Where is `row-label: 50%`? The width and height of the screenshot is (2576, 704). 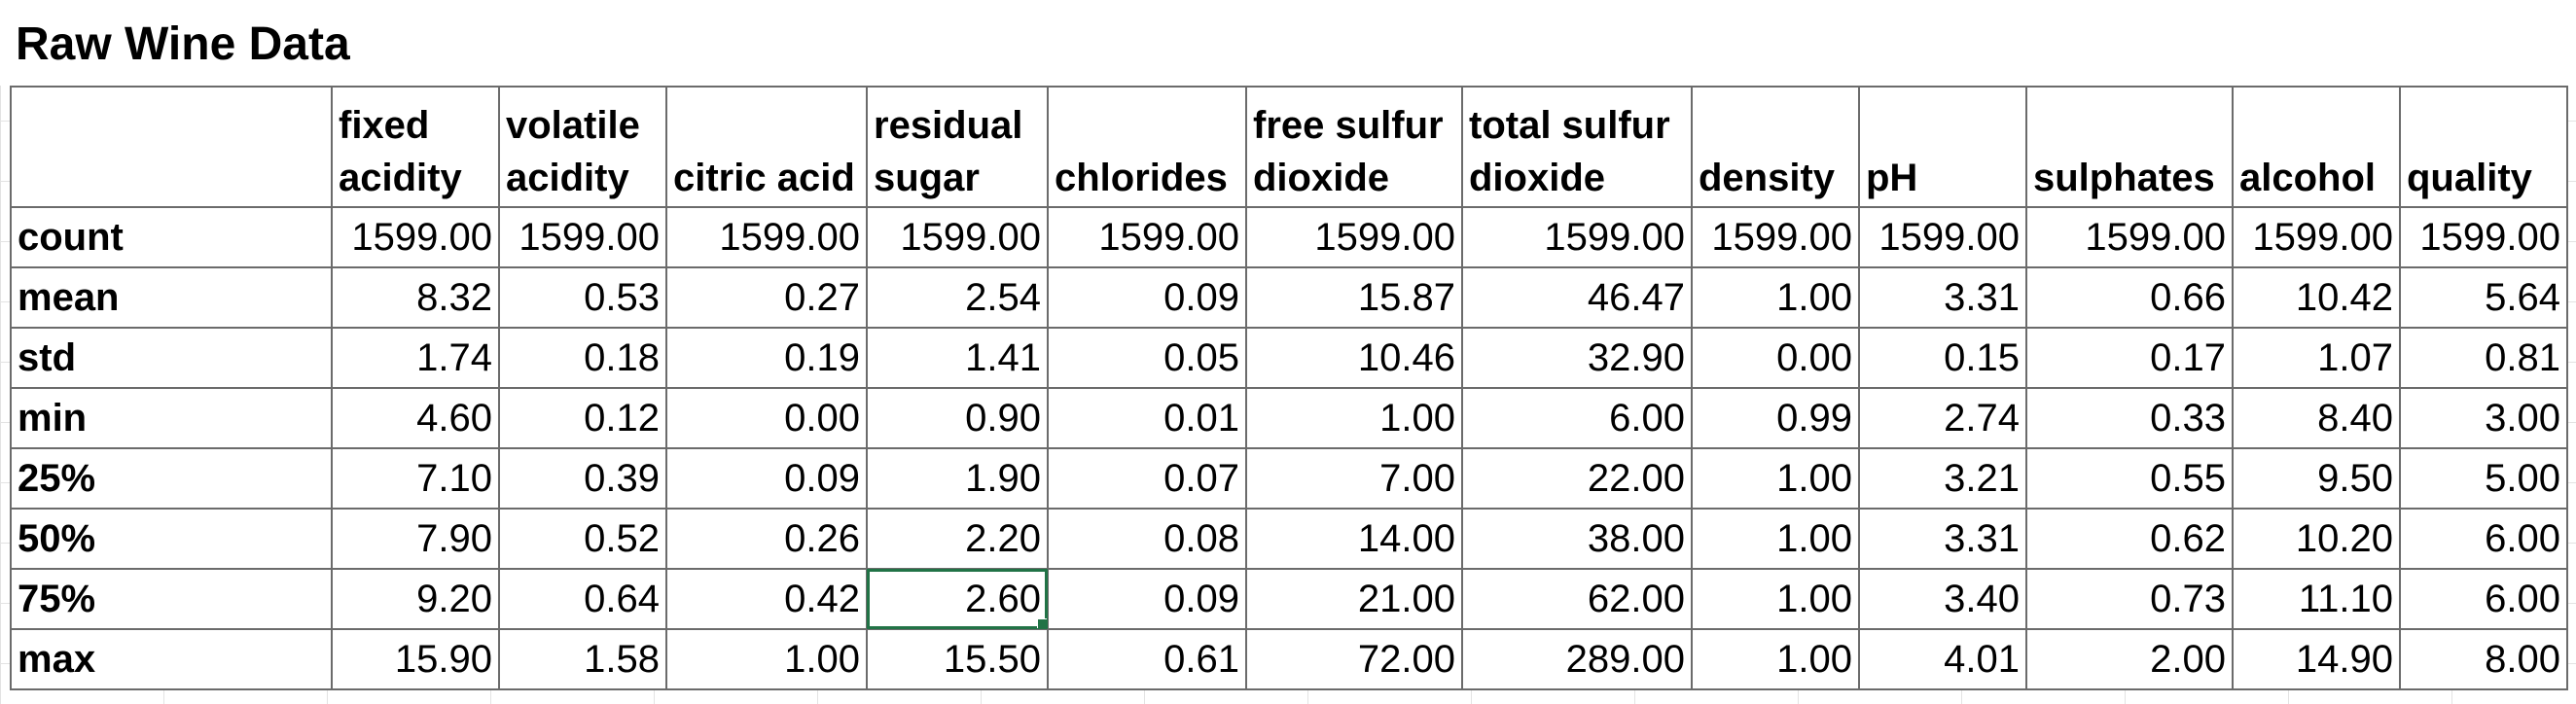 row-label: 50% is located at coordinates (171, 539).